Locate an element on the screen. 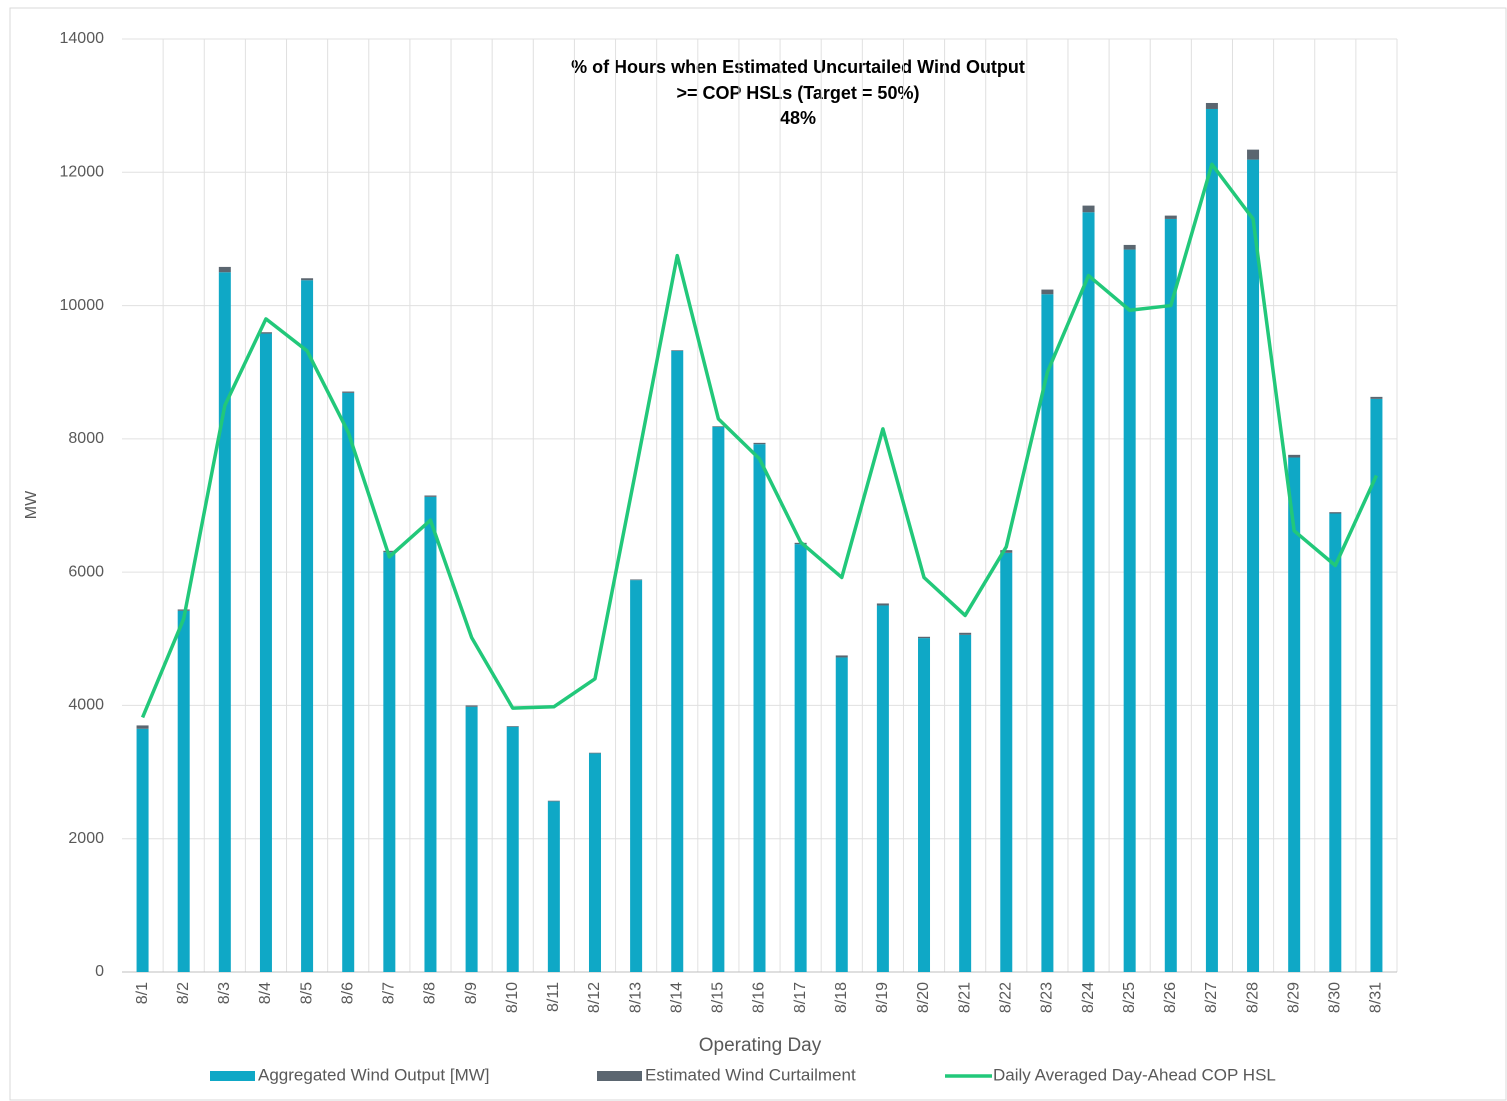  x-tick-label: 8/17 is located at coordinates (800, 997).